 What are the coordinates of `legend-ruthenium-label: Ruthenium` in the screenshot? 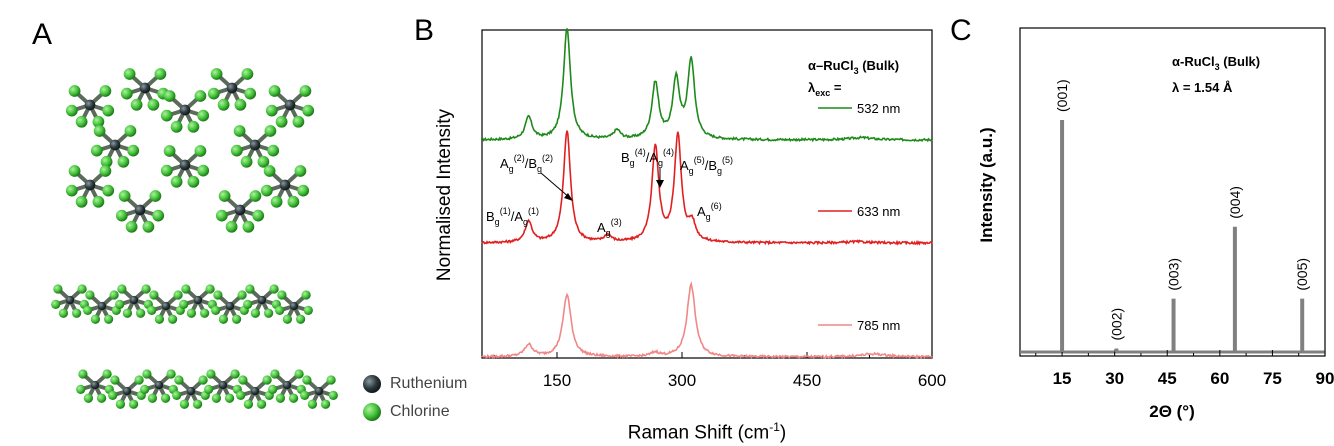 It's located at (429, 383).